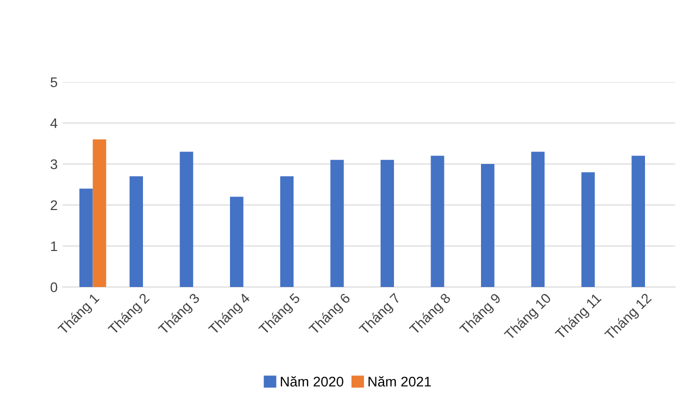 This screenshot has width=696, height=410. What do you see at coordinates (54, 287) in the screenshot?
I see `y-tick-label: 0` at bounding box center [54, 287].